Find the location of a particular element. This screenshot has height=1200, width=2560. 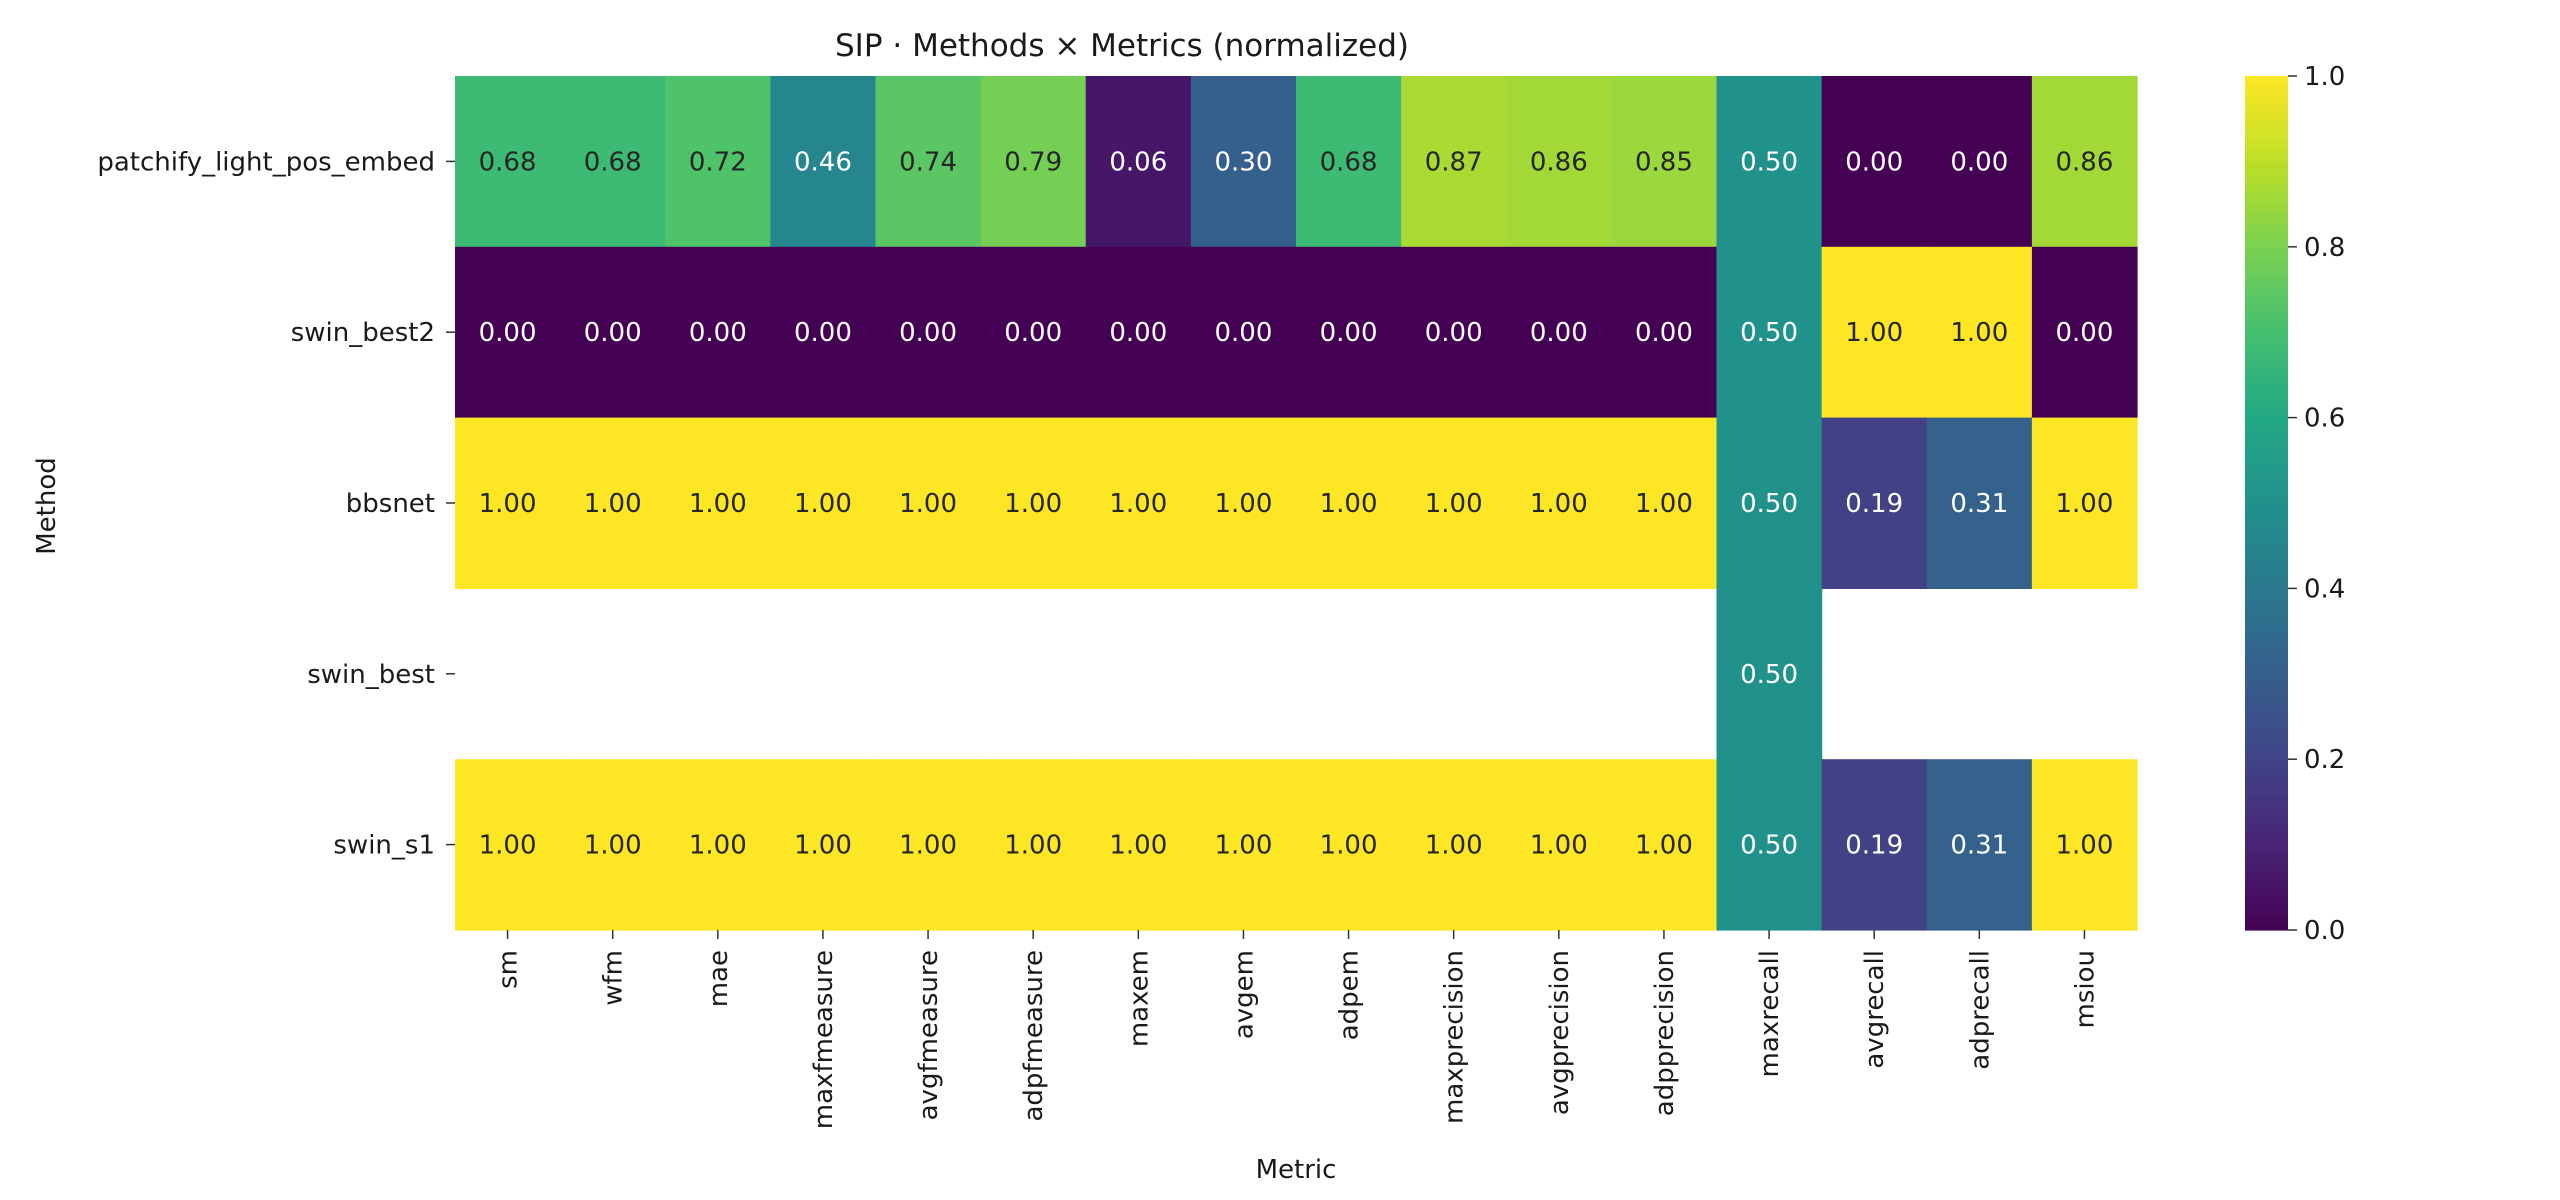

x-tick-label: avgprecision is located at coordinates (1560, 1032).